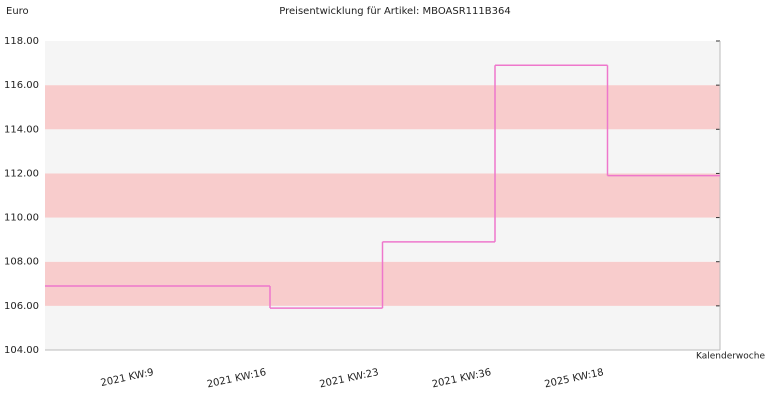 The width and height of the screenshot is (770, 404). Describe the element at coordinates (21, 262) in the screenshot. I see `y-tick-label: 108.00` at that location.